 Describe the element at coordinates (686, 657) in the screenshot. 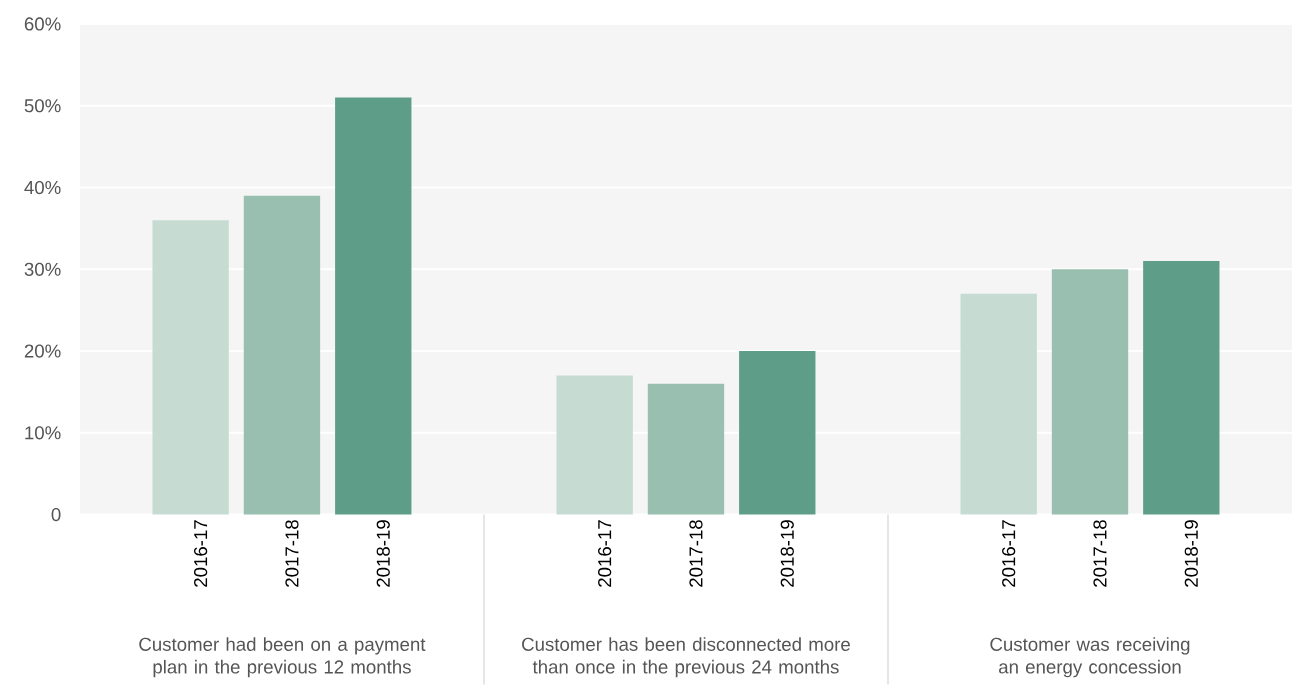

I see `x-tick-label: Customer has been disconnected more than once in the previous 24 months` at that location.